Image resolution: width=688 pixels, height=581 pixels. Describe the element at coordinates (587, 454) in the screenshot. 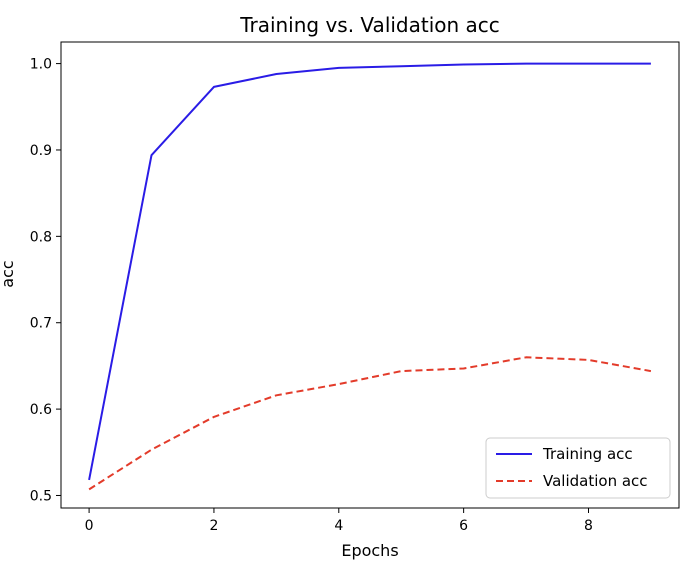

I see `legend-label-training: Training acc` at that location.